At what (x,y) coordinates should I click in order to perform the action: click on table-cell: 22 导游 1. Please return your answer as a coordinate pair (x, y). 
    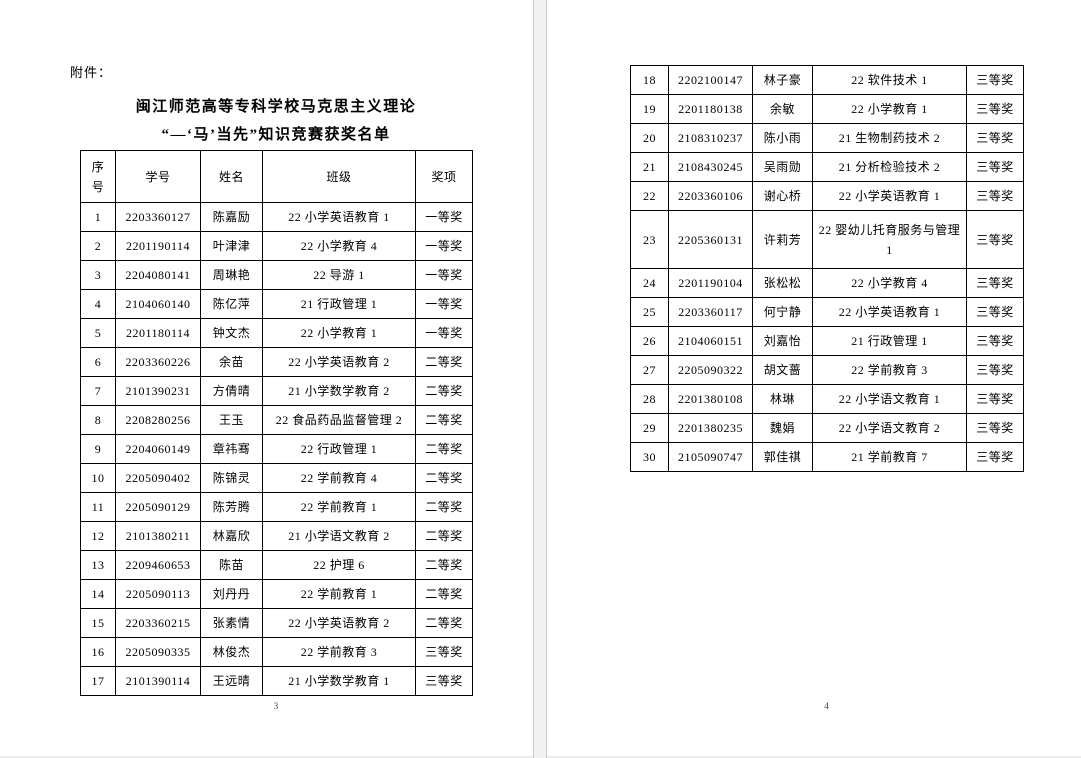
    Looking at the image, I should click on (339, 275).